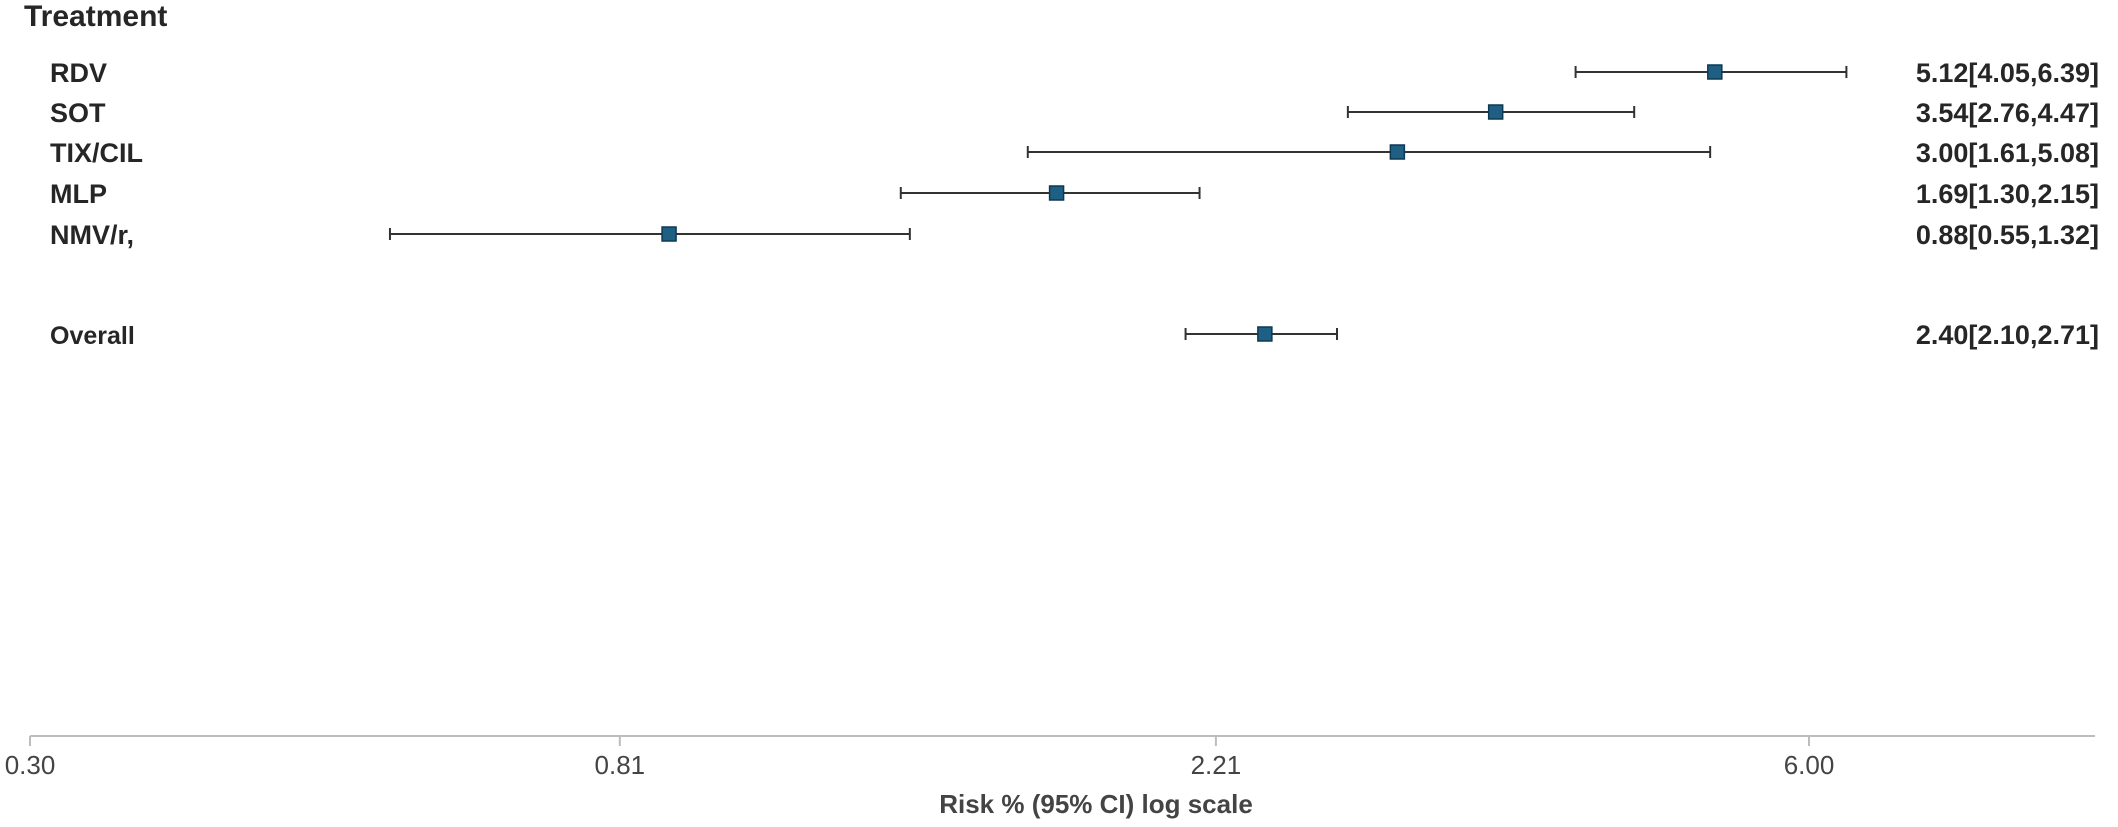  Describe the element at coordinates (78, 113) in the screenshot. I see `row-label: SOT` at that location.